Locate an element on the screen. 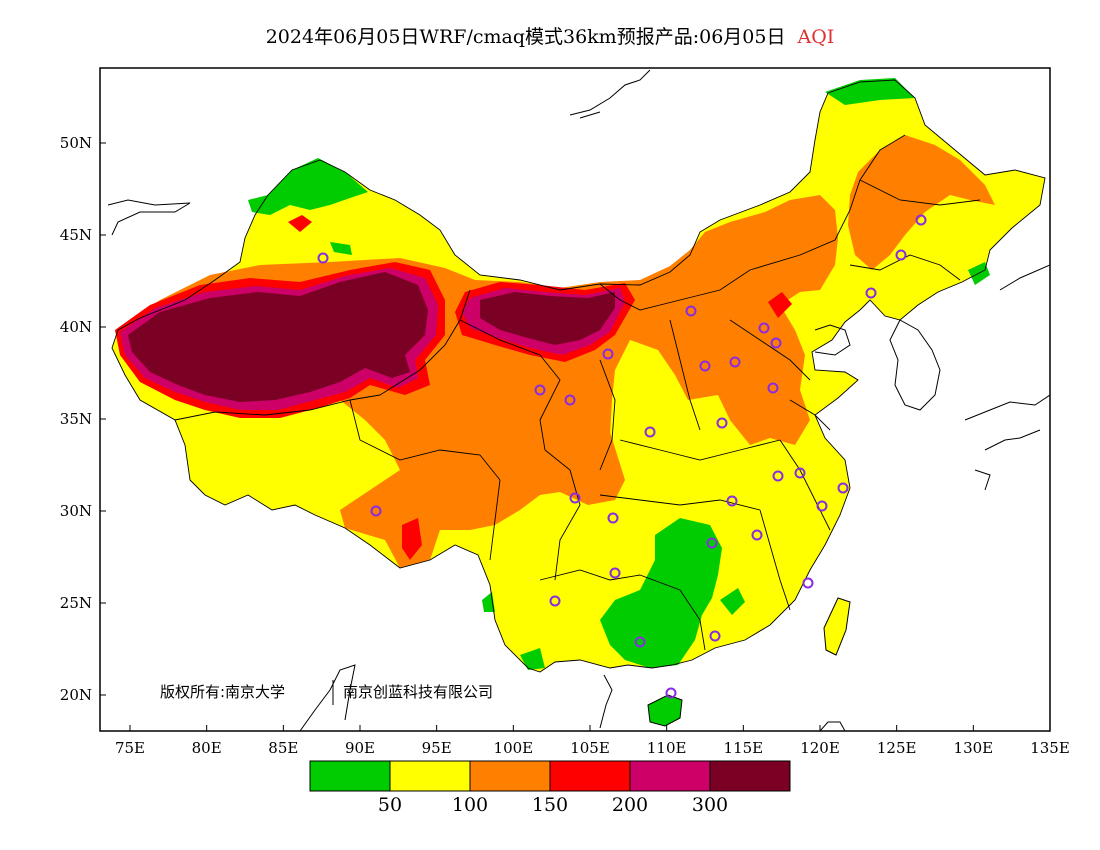  y-tick-label: 25N is located at coordinates (76, 603).